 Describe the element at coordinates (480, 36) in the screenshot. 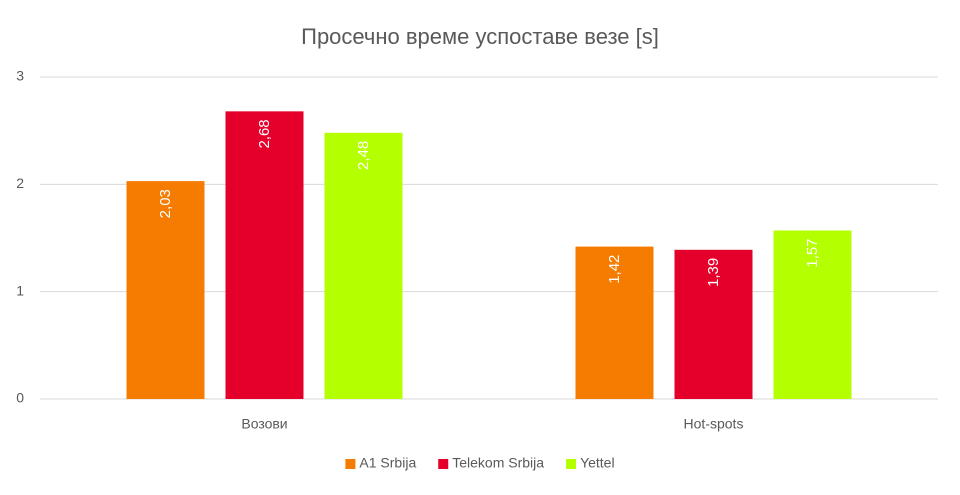

I see `chart-title: Просечно време успоставе везе [s]` at that location.